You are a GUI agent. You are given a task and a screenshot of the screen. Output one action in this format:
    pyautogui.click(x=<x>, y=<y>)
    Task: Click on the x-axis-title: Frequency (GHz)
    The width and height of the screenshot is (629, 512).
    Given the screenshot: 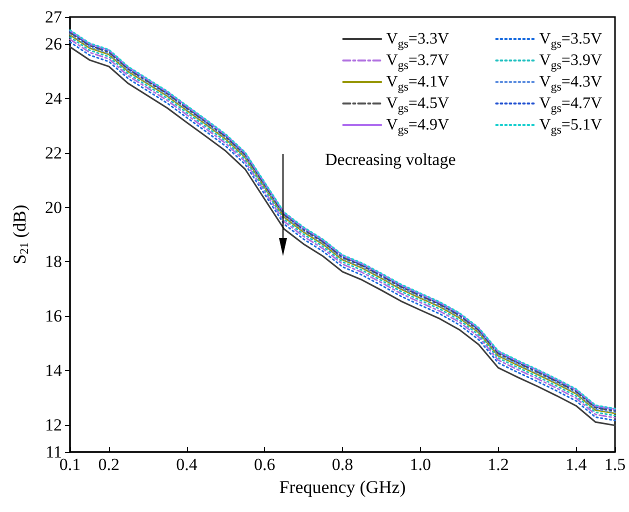 What is the action you would take?
    pyautogui.click(x=342, y=486)
    